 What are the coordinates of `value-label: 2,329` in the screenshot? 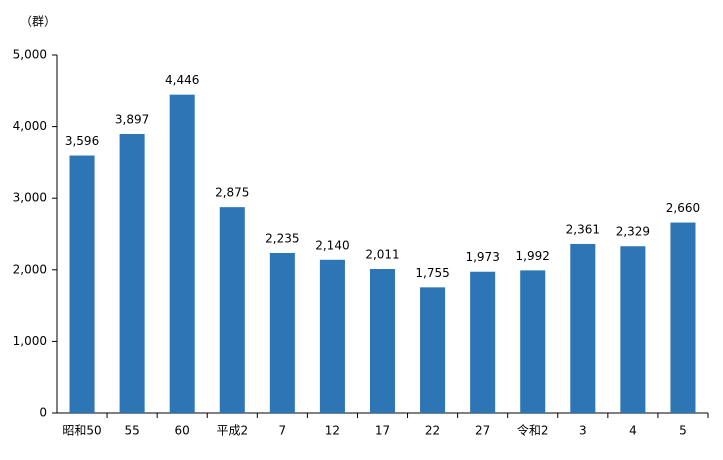 It's located at (633, 232).